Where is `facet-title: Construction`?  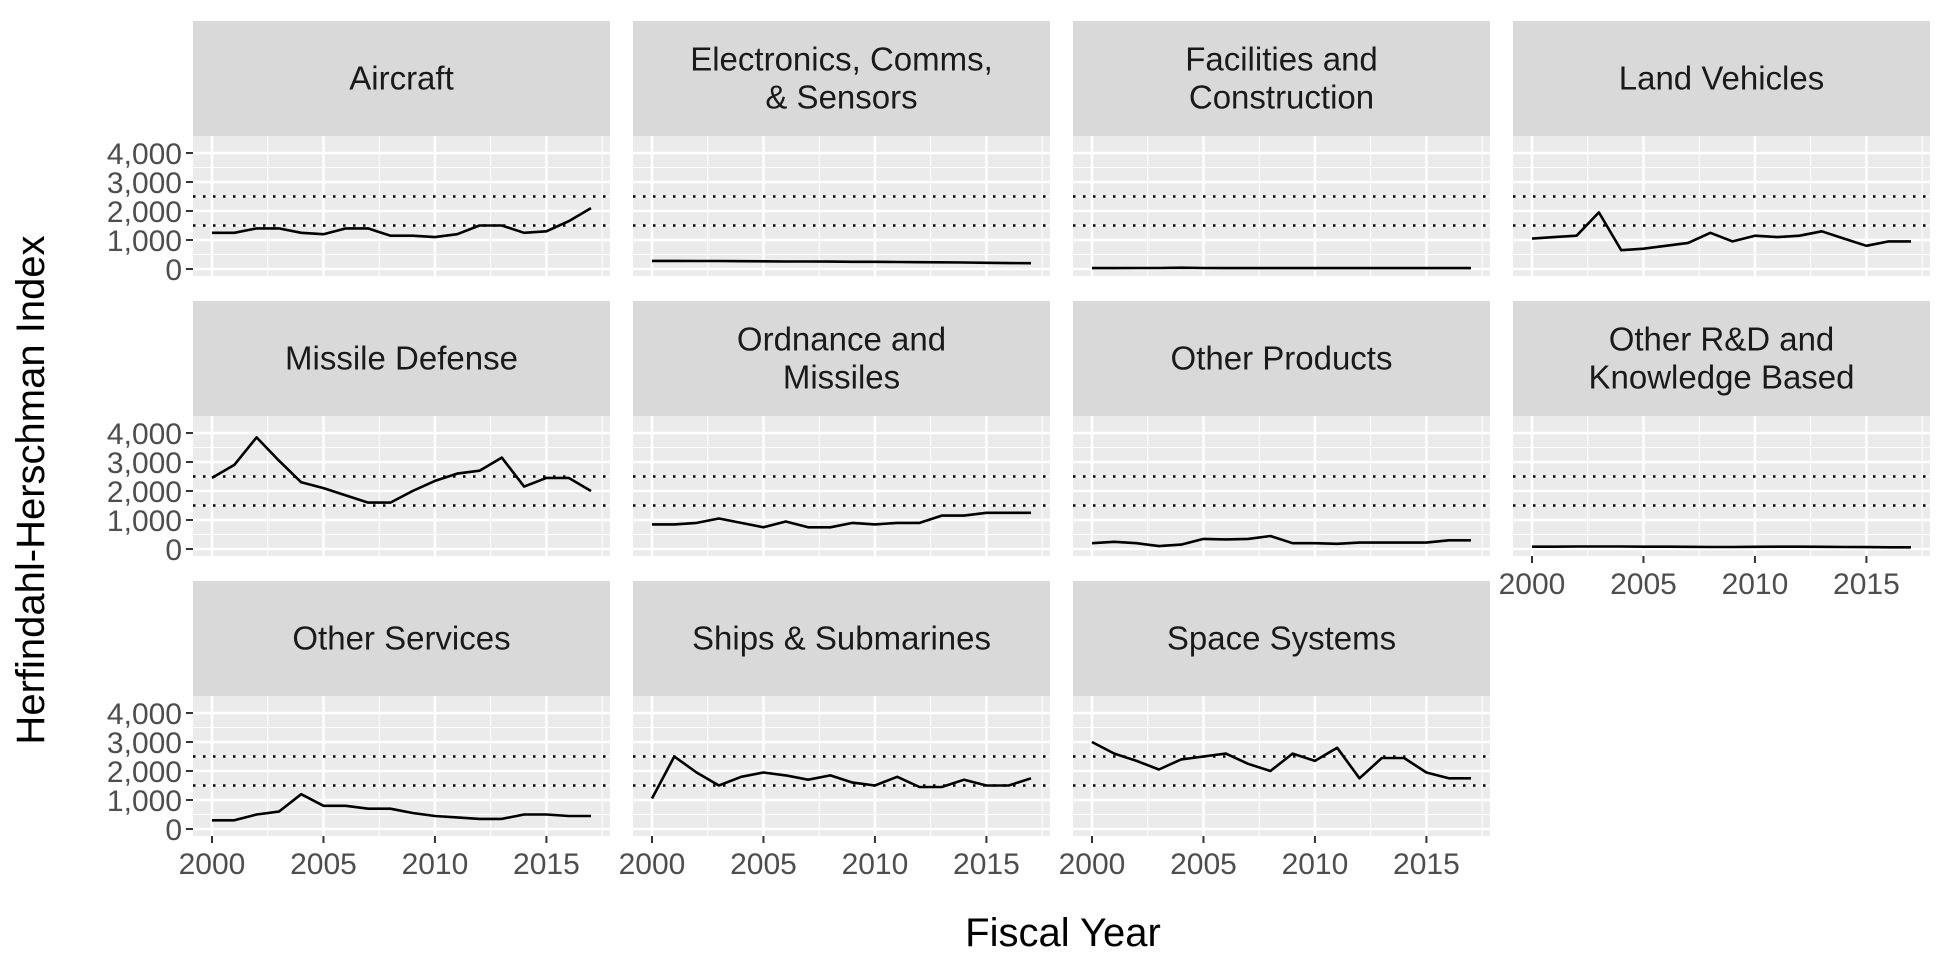 facet-title: Construction is located at coordinates (1281, 97).